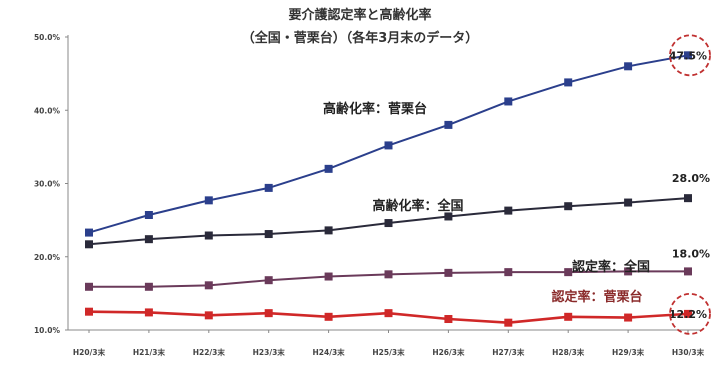 This screenshot has width=715, height=380. Describe the element at coordinates (596, 297) in the screenshot. I see `series-name-label: 認定率：菅栗台` at that location.